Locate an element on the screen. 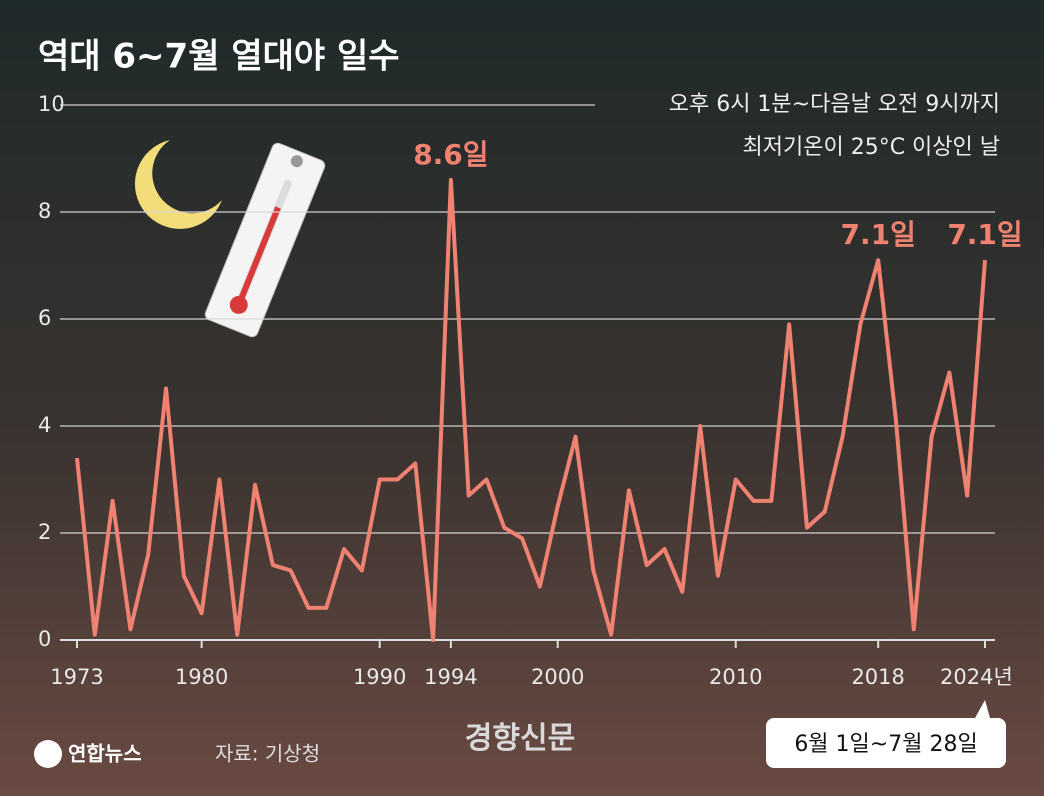  note-box is located at coordinates (886, 743).